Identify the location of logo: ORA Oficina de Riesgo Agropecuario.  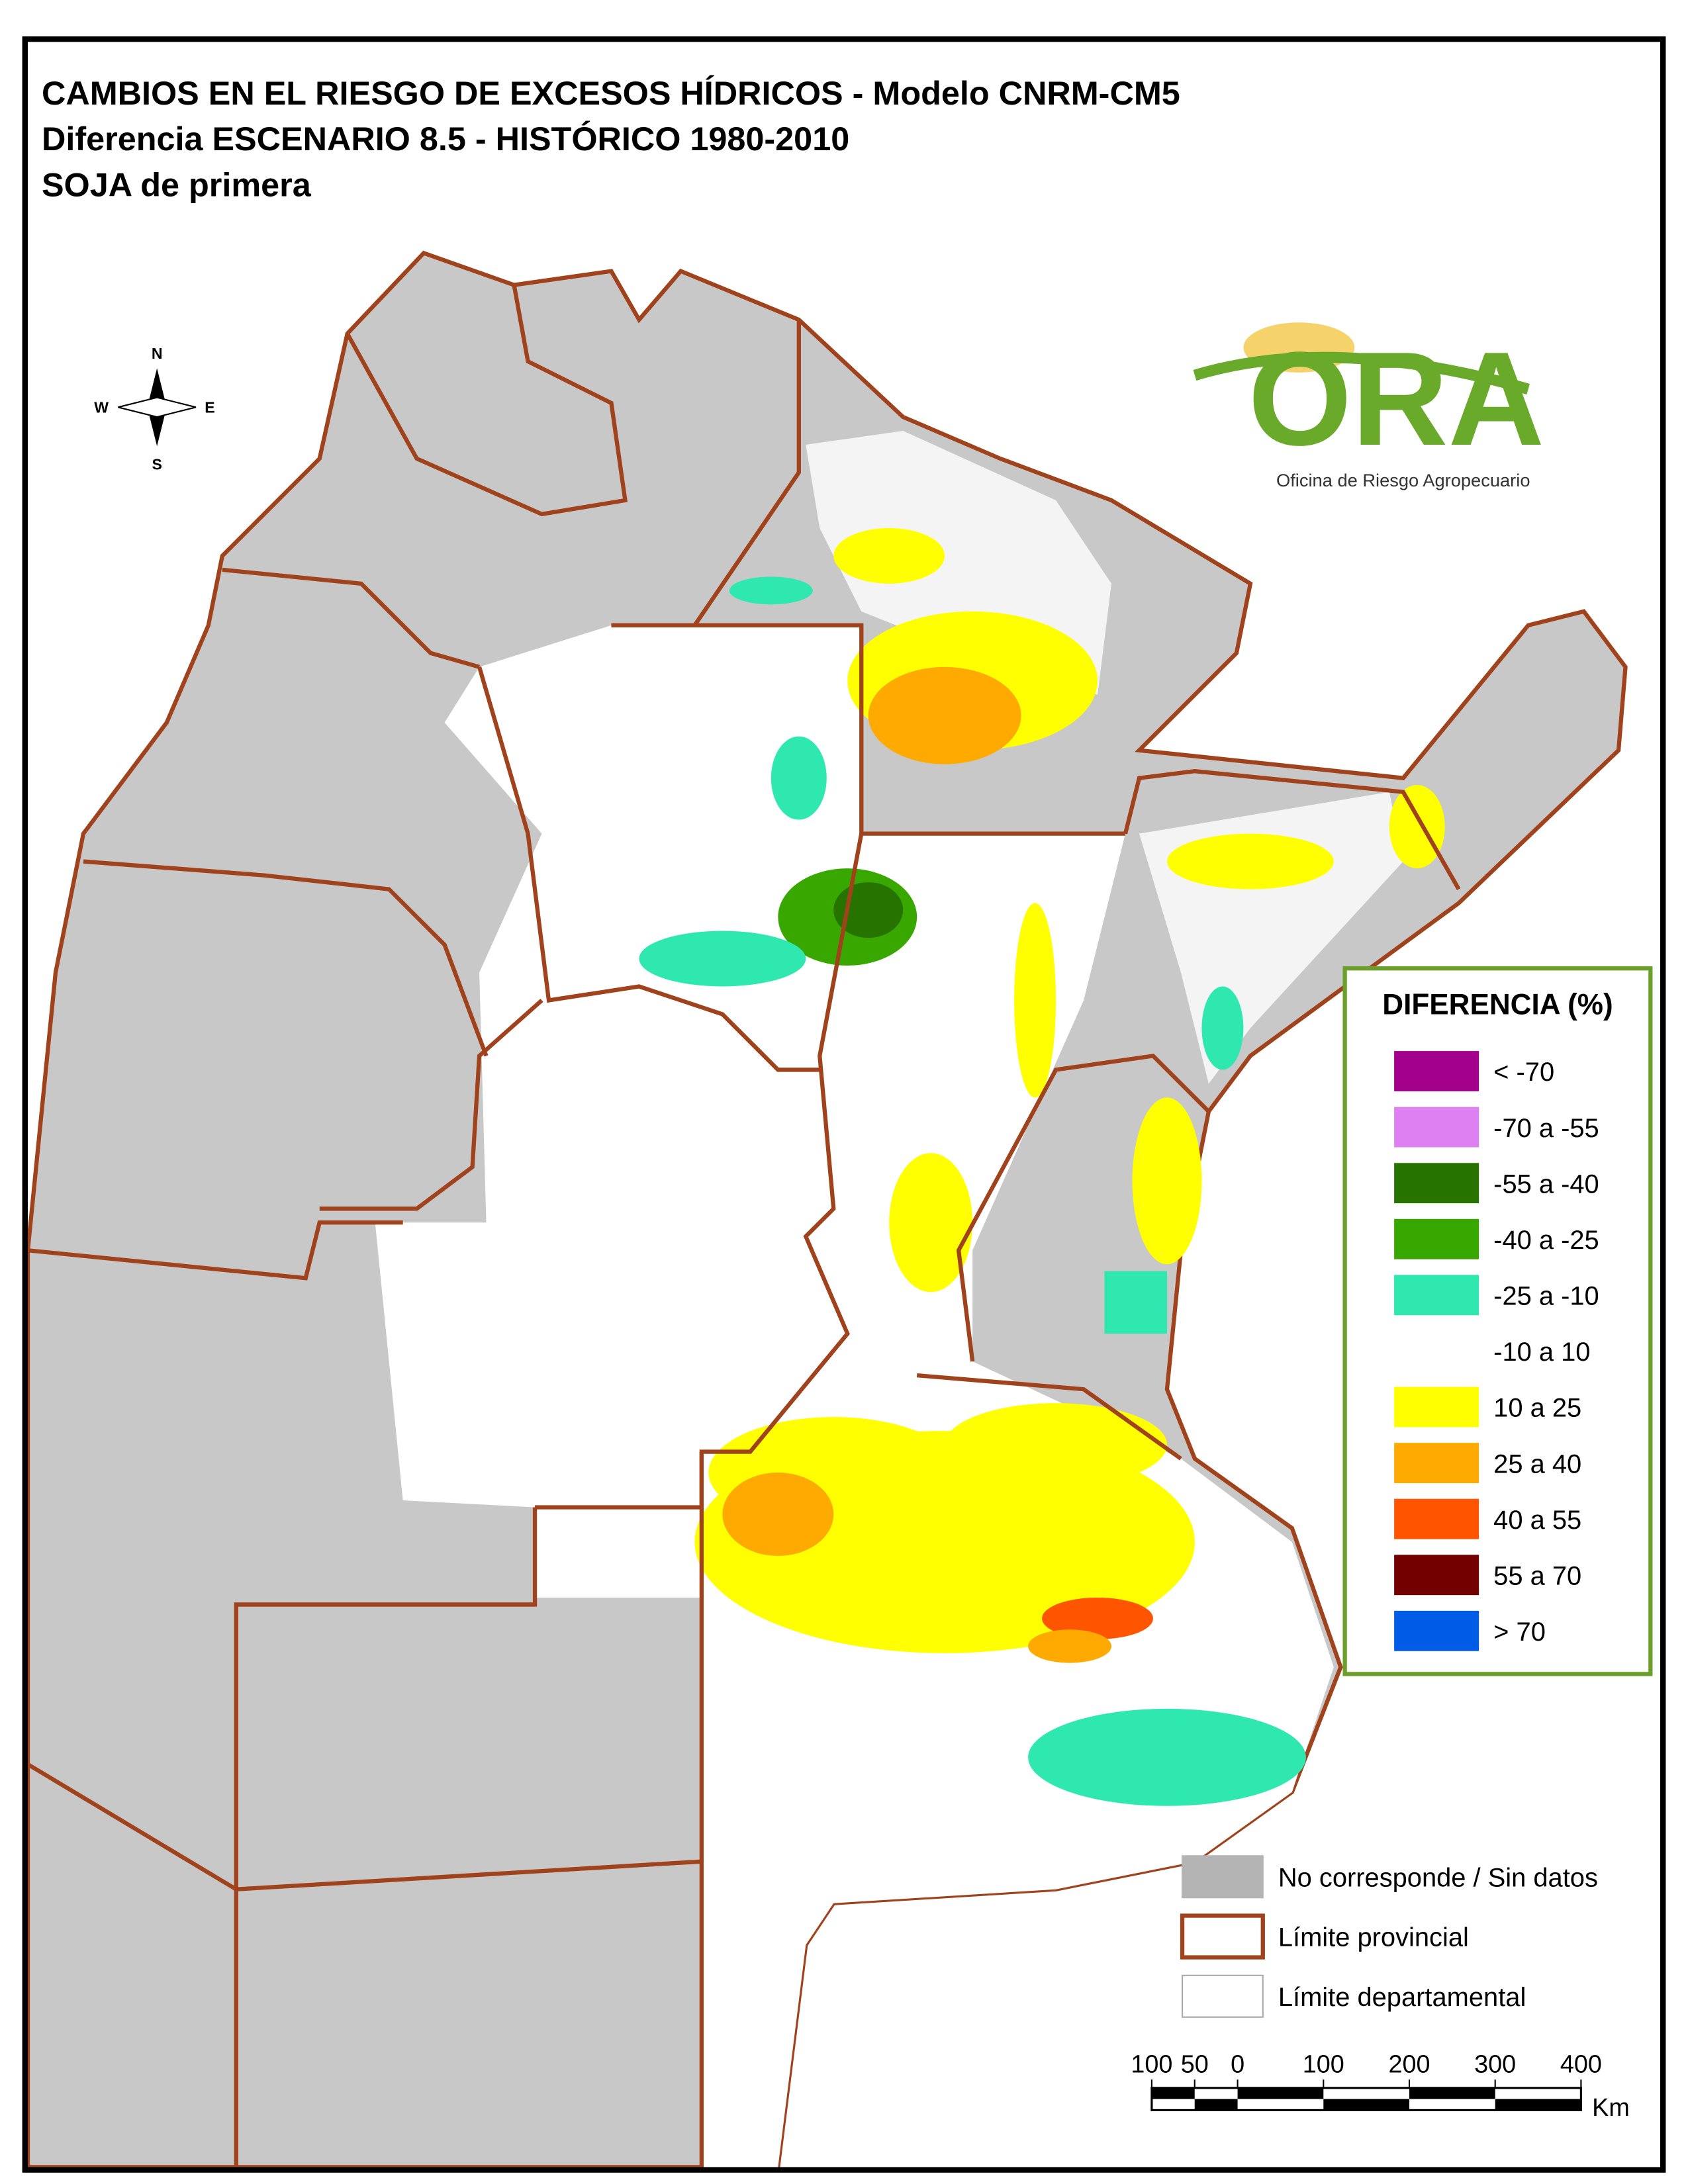
(1368, 406).